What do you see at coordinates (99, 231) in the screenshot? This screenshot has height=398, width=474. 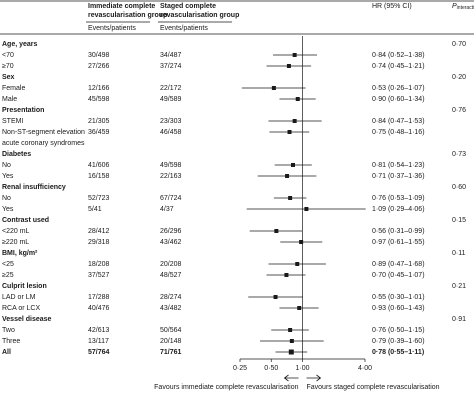 I see `events-immediate: 28/412` at bounding box center [99, 231].